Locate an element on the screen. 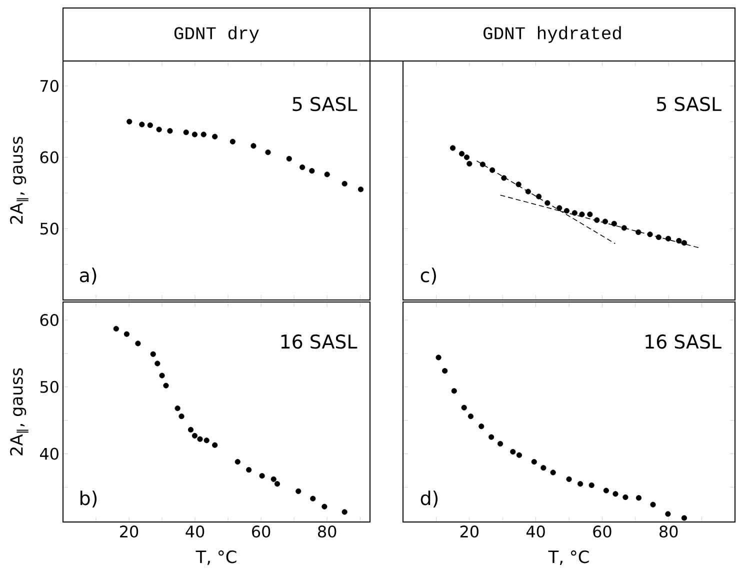 The height and width of the screenshot is (581, 740). x-tick-label: 40 is located at coordinates (195, 532).